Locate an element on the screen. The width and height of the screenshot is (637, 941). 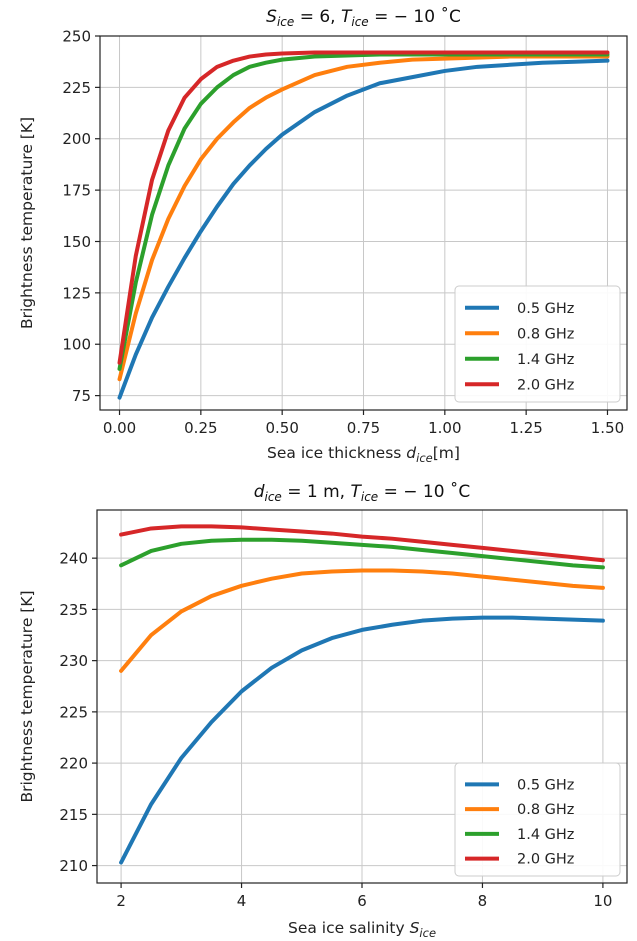
x-tick-label: 1.25 is located at coordinates (525, 428).